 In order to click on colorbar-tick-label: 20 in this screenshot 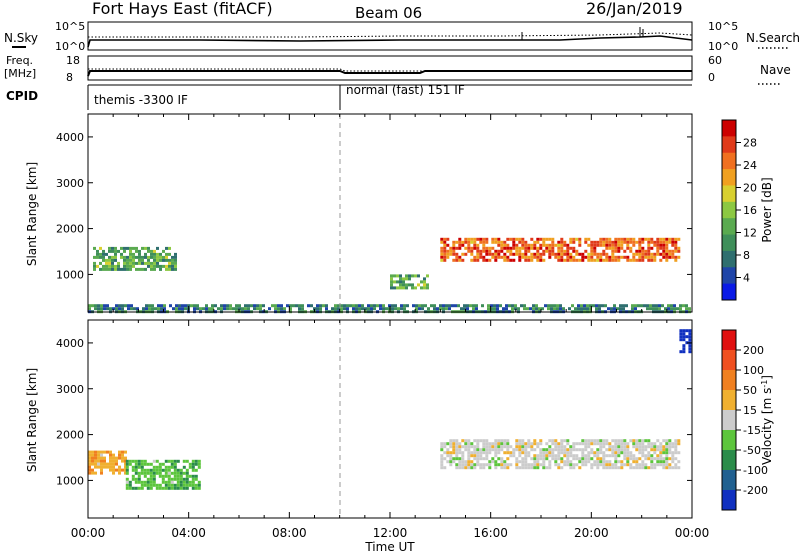, I will do `click(750, 188)`.